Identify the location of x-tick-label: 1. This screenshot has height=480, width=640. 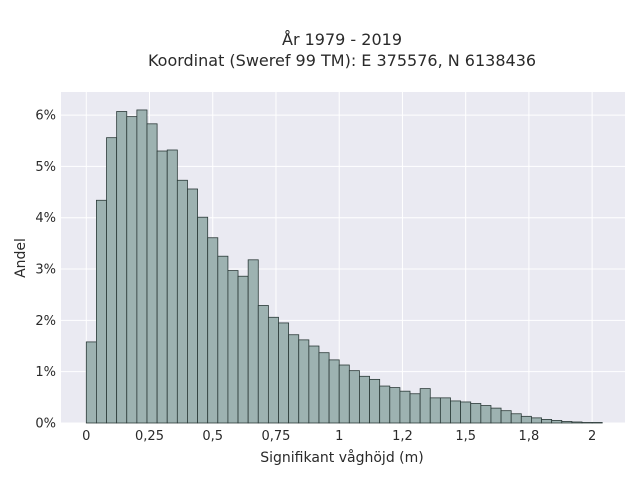
(339, 436).